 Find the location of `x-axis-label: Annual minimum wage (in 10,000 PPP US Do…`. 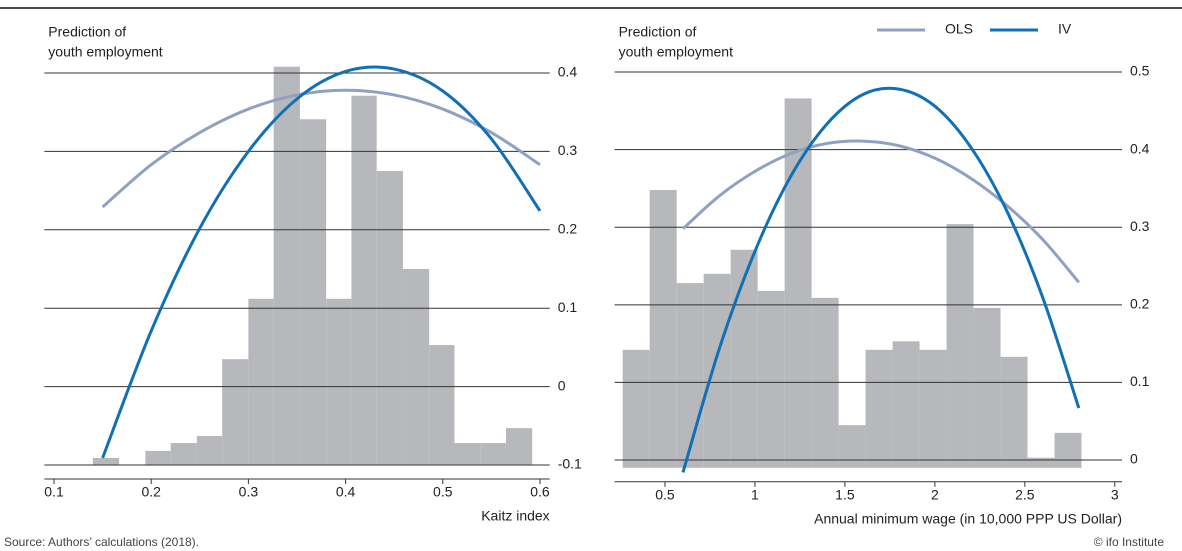

x-axis-label: Annual minimum wage (in 10,000 PPP US Do… is located at coordinates (968, 519).